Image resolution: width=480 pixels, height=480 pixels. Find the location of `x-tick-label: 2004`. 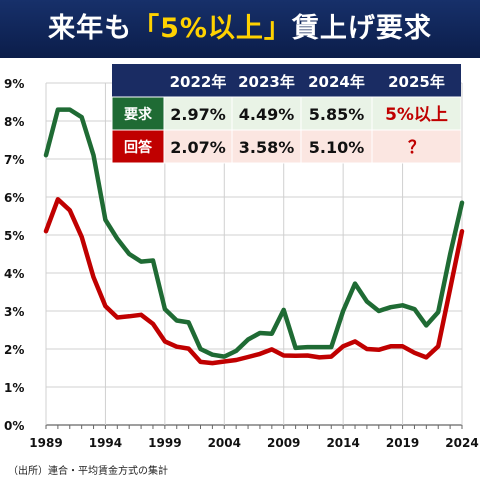

x-tick-label: 2004 is located at coordinates (224, 443).